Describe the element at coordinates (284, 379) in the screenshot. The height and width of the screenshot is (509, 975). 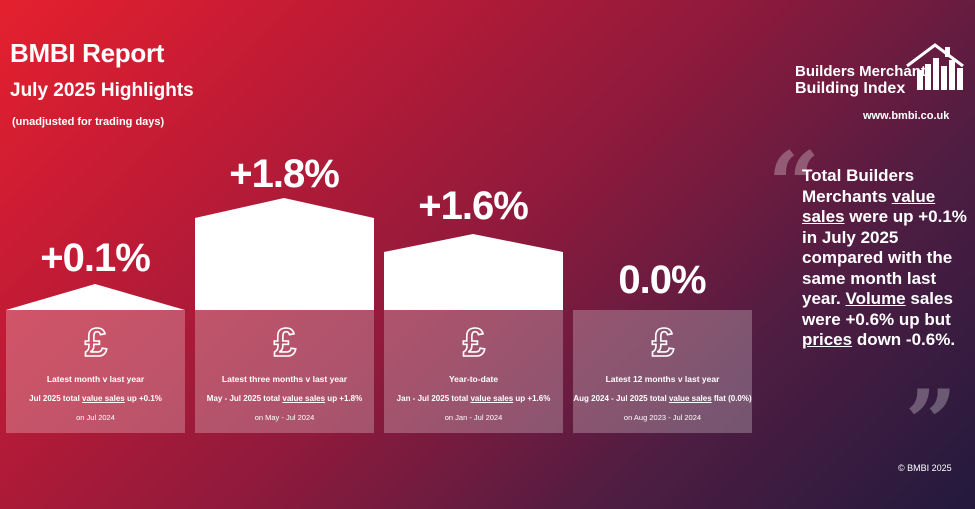
I see `panel-2-label: Latest three months v last year` at that location.